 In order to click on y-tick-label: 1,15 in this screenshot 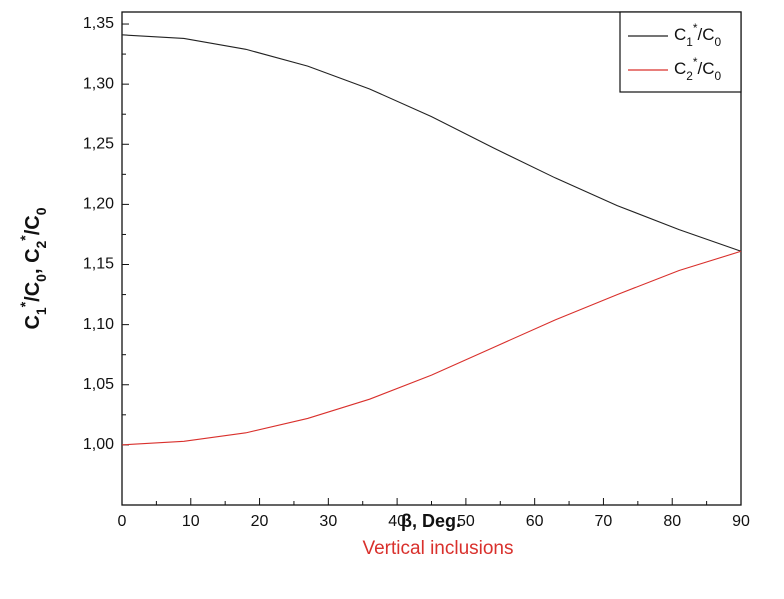, I will do `click(98, 264)`.